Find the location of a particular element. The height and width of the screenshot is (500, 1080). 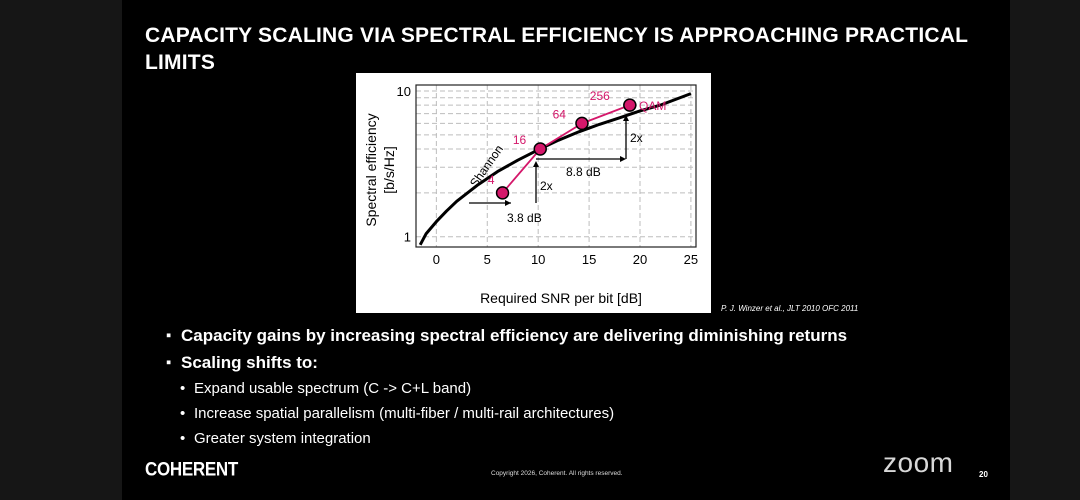

series-lines is located at coordinates (555, 169).